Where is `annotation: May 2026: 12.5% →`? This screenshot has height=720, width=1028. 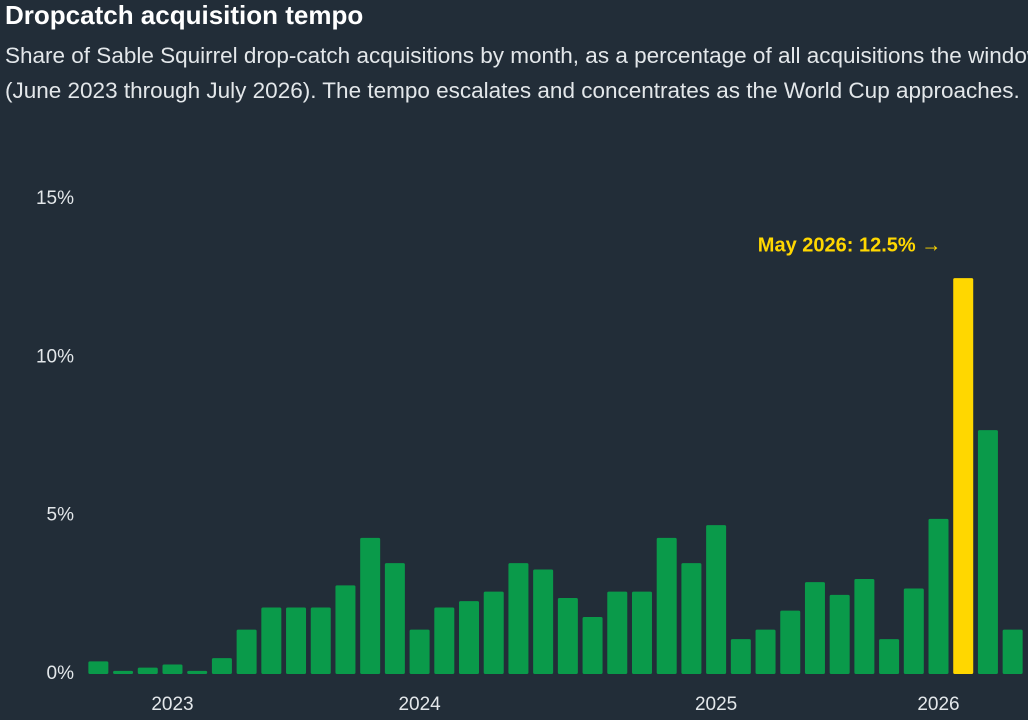 annotation: May 2026: 12.5% → is located at coordinates (849, 245).